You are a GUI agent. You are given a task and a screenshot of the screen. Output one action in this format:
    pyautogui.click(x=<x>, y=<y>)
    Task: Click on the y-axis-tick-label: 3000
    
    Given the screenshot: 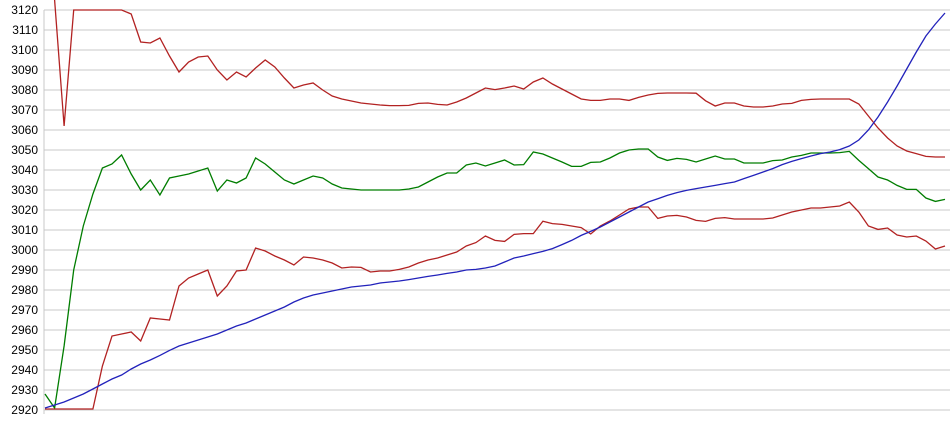 What is the action you would take?
    pyautogui.click(x=24, y=250)
    